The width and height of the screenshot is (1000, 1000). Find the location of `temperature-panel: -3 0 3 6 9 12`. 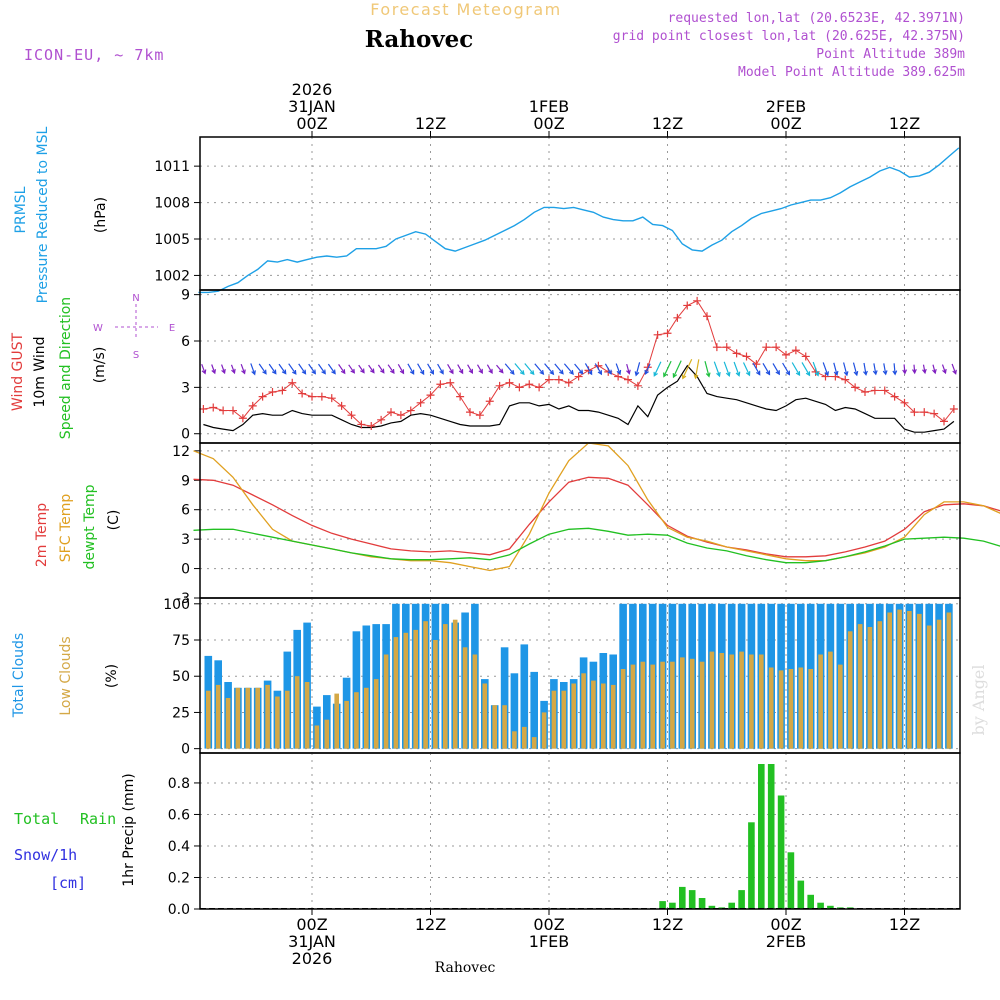

temperature-panel: -3 0 3 6 9 12 is located at coordinates (586, 524).